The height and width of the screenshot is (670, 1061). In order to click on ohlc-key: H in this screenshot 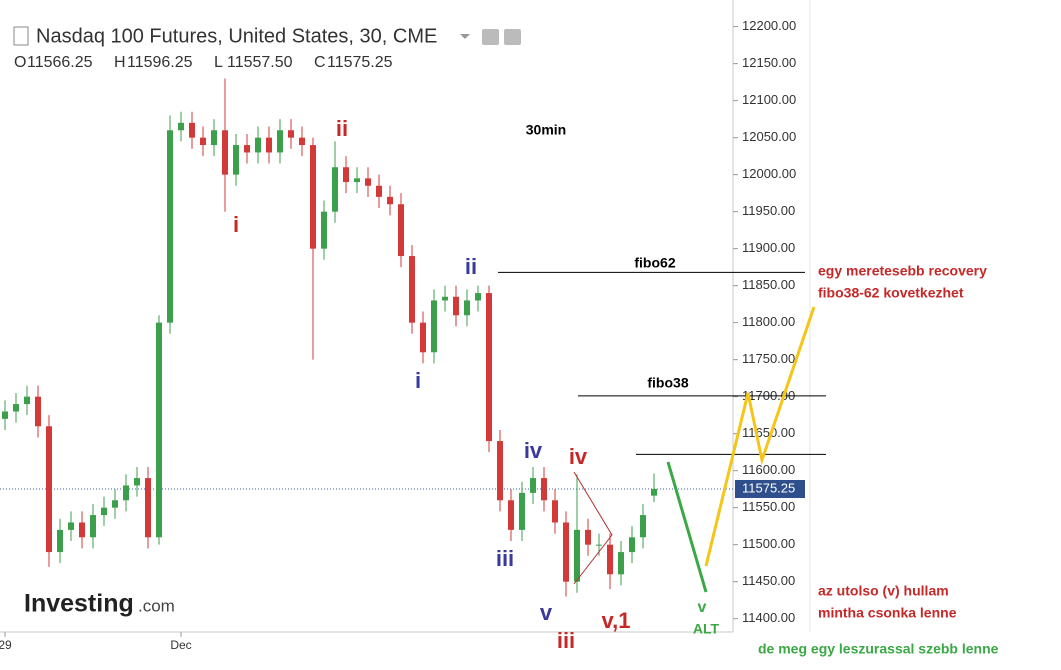, I will do `click(120, 62)`.